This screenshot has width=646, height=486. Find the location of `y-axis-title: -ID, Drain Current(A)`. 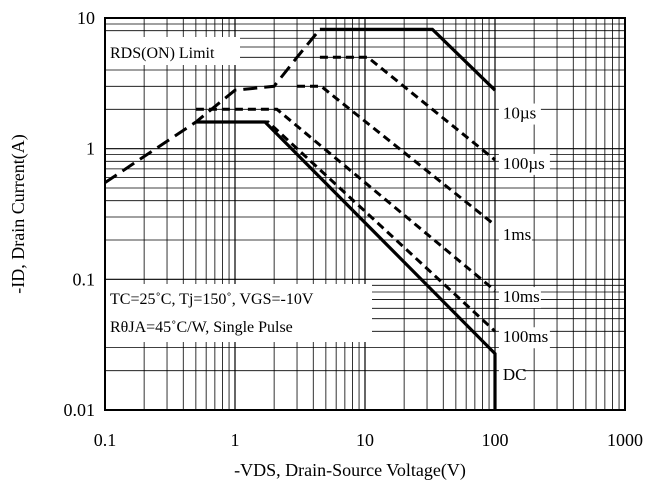

y-axis-title: -ID, Drain Current(A) is located at coordinates (18, 213).